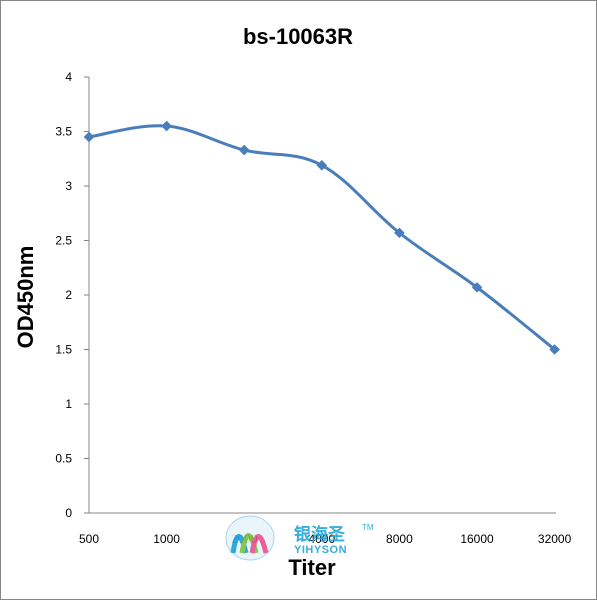 The width and height of the screenshot is (597, 600). What do you see at coordinates (250, 538) in the screenshot?
I see `yihyson-logo-icon` at bounding box center [250, 538].